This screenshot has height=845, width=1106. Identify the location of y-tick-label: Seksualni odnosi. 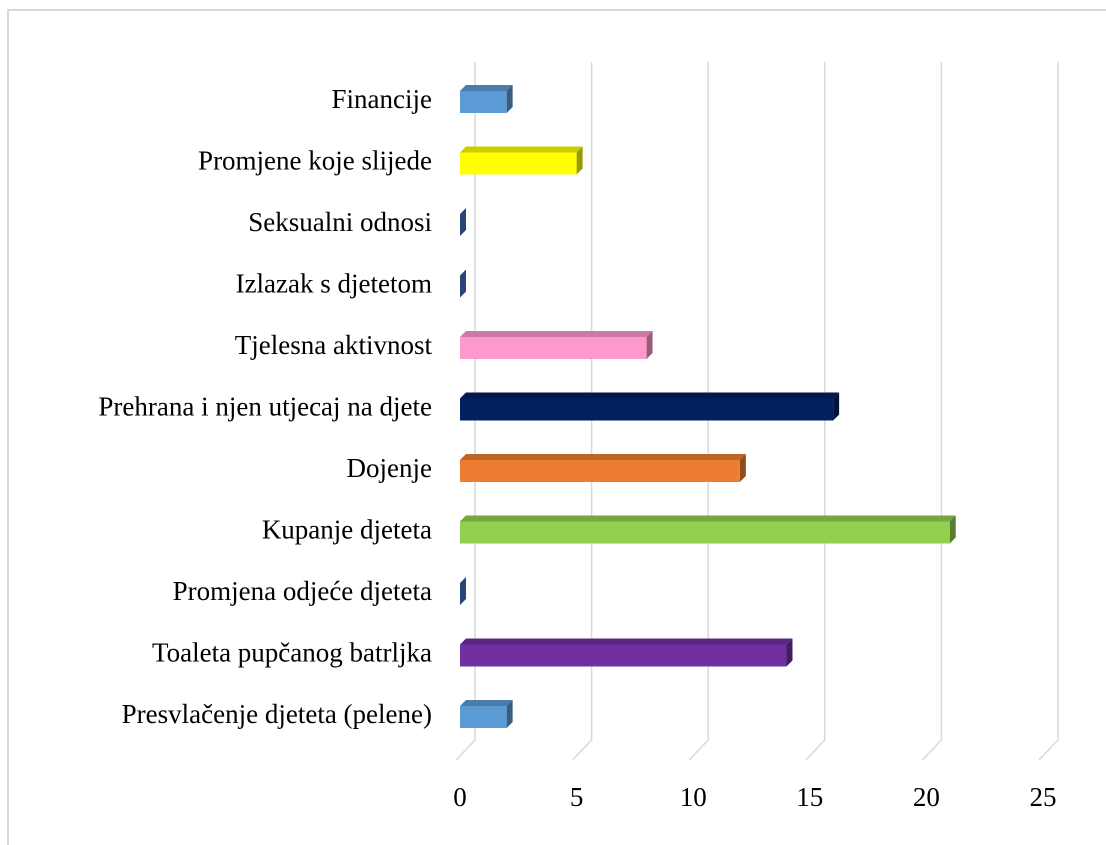
(340, 222).